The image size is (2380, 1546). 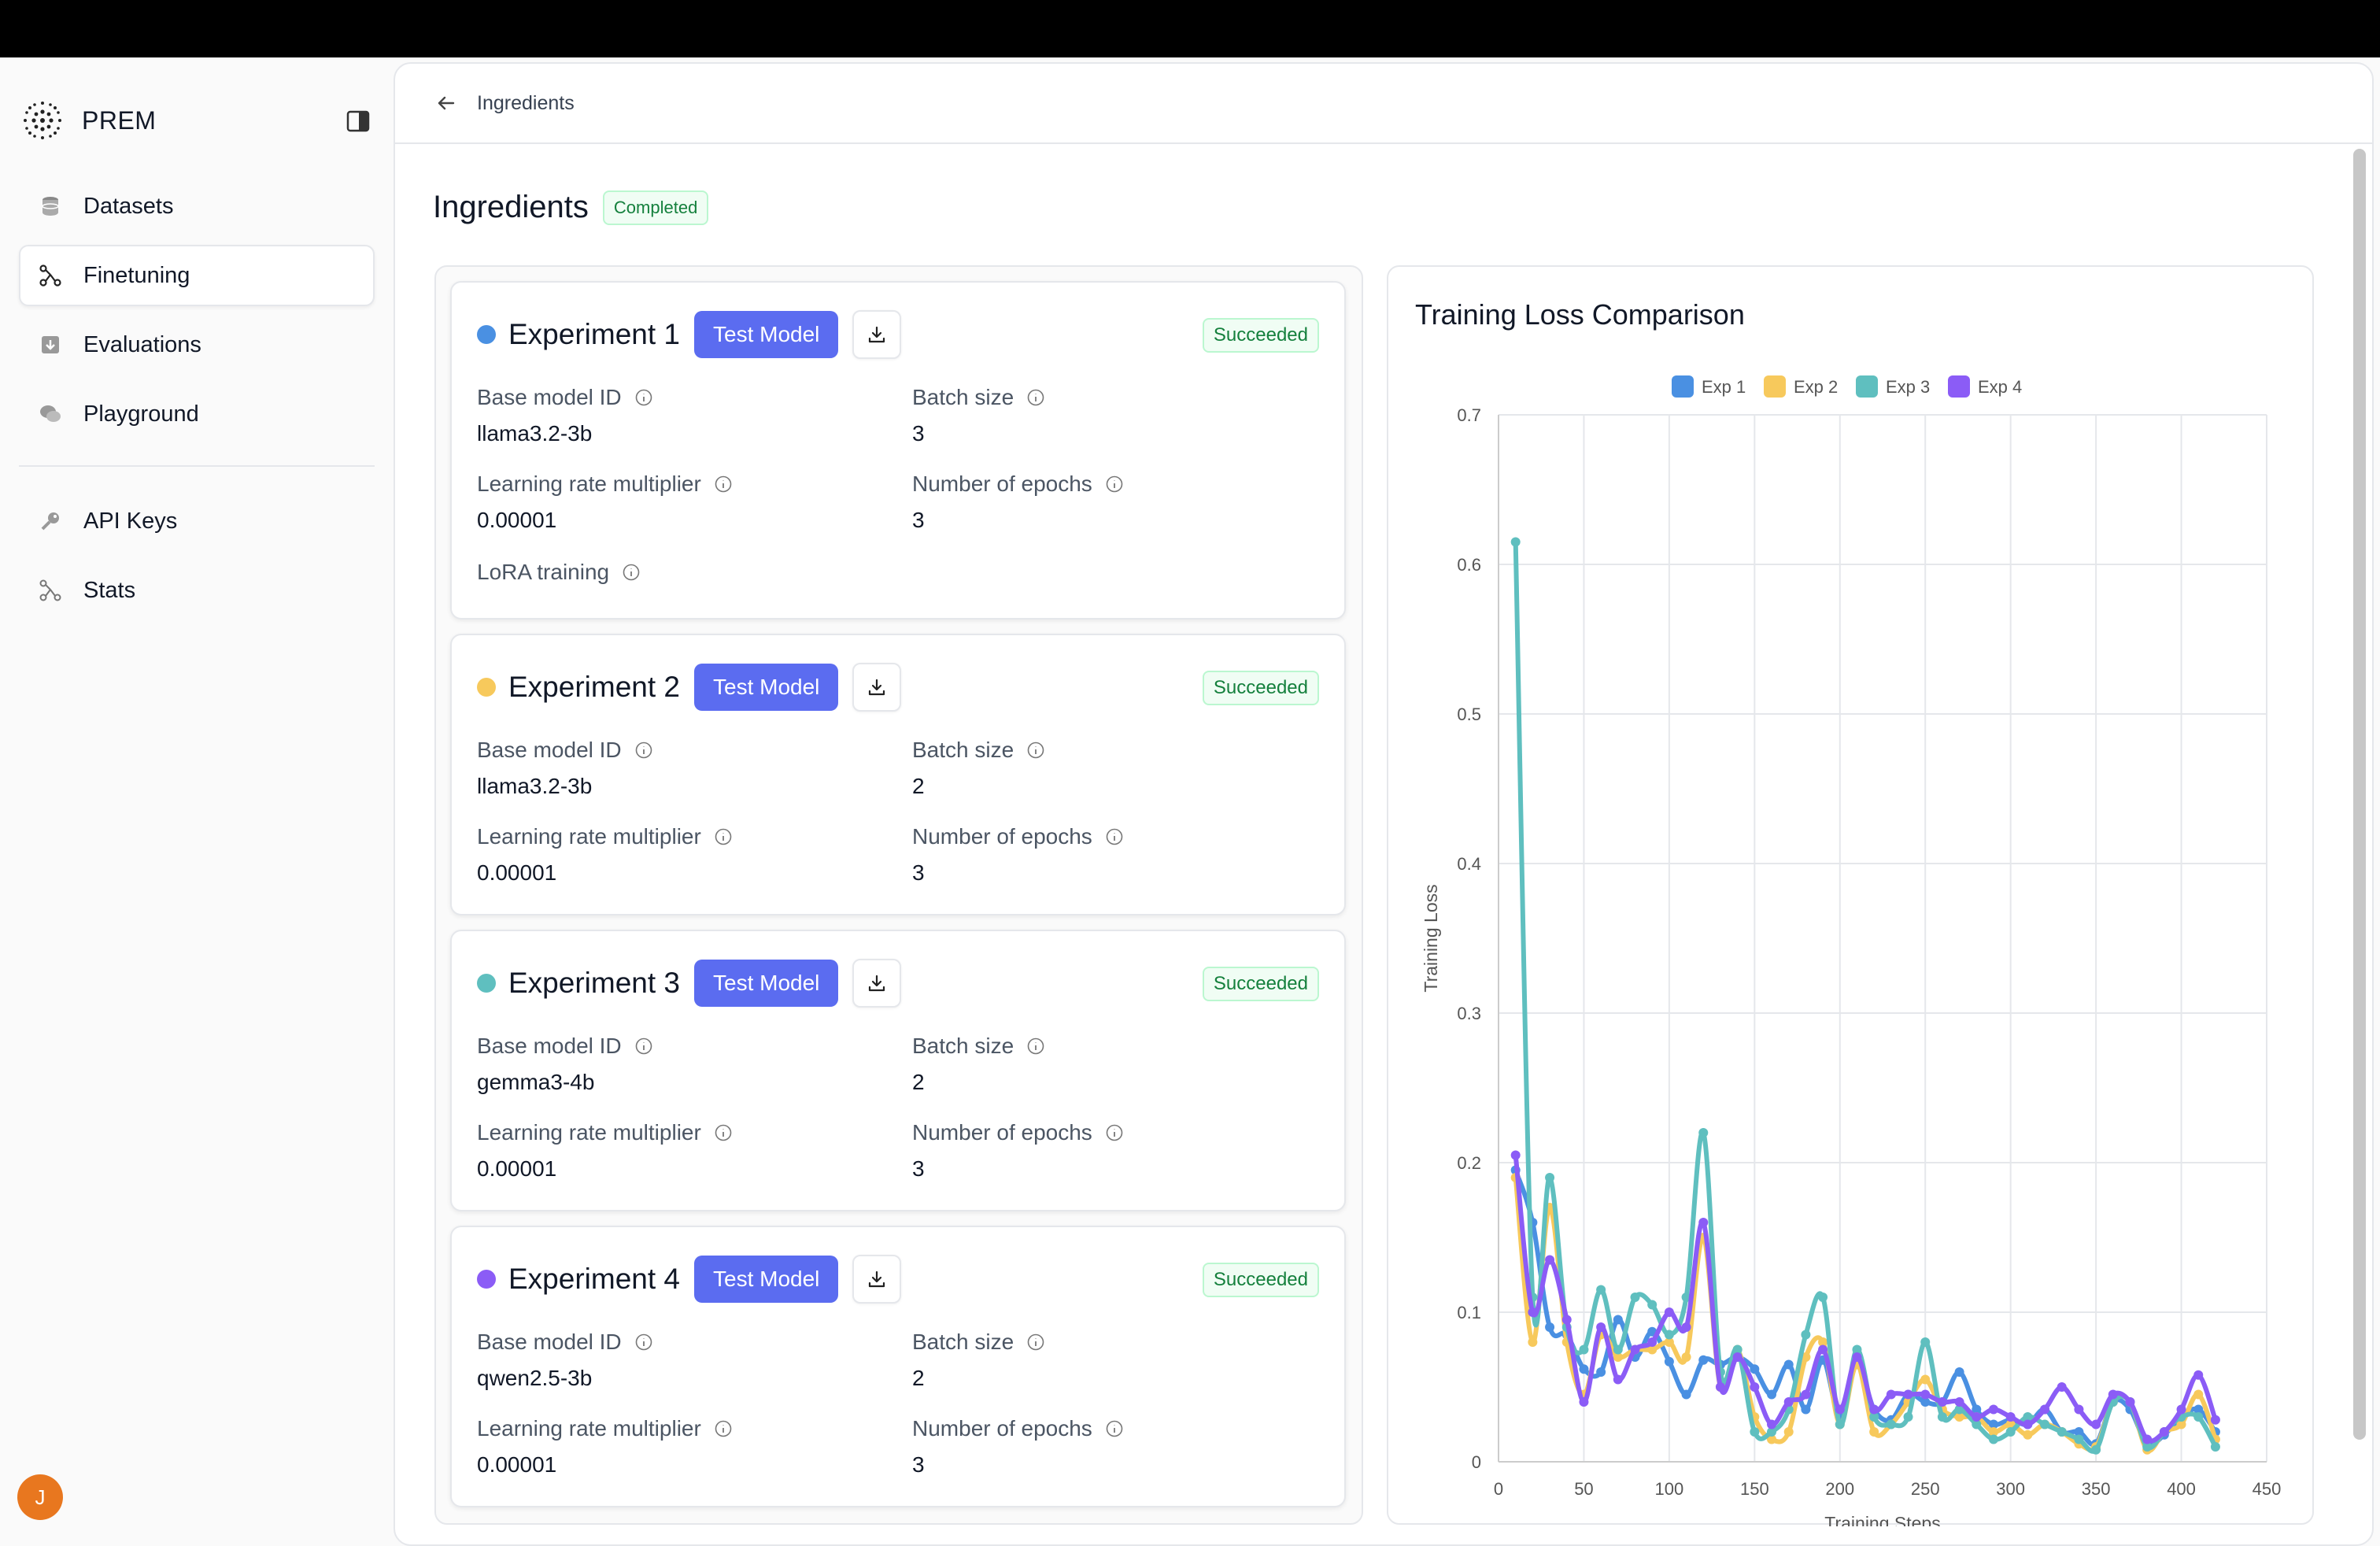 What do you see at coordinates (197, 206) in the screenshot?
I see `sidebar-item-datasets: Datasets` at bounding box center [197, 206].